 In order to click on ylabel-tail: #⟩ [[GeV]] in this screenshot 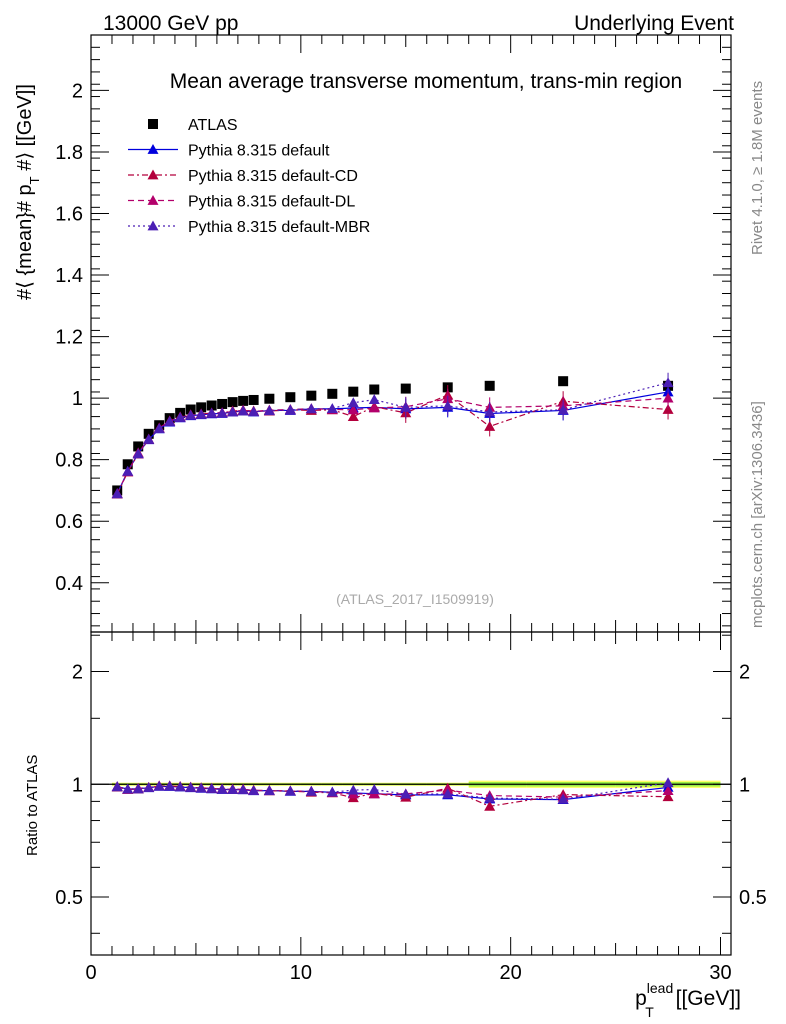, I will do `click(25, 130)`.